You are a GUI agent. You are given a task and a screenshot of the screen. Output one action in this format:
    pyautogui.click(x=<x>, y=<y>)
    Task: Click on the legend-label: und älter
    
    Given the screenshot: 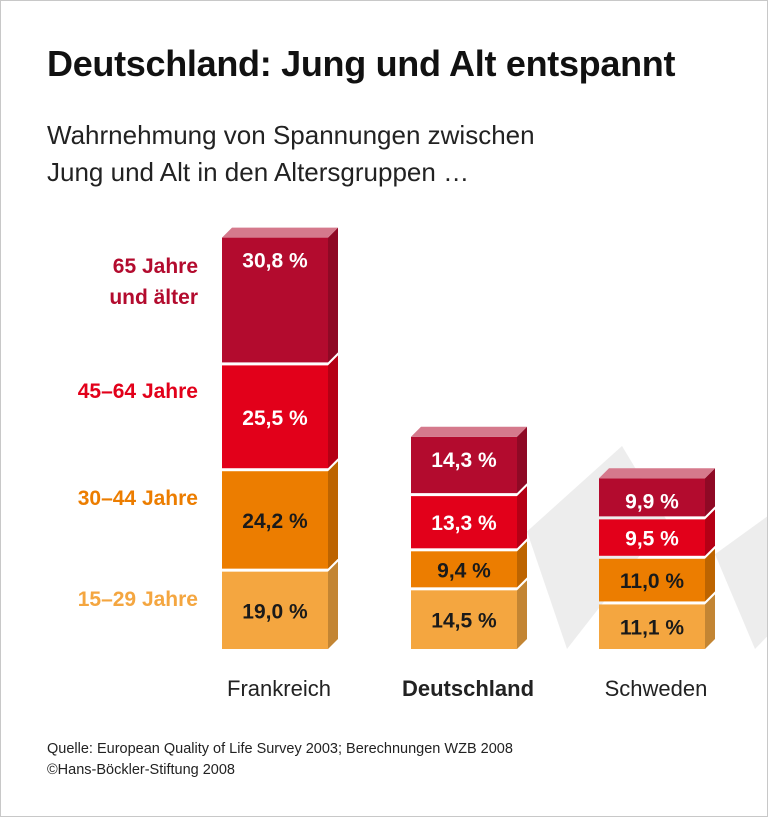 What is the action you would take?
    pyautogui.click(x=153, y=297)
    